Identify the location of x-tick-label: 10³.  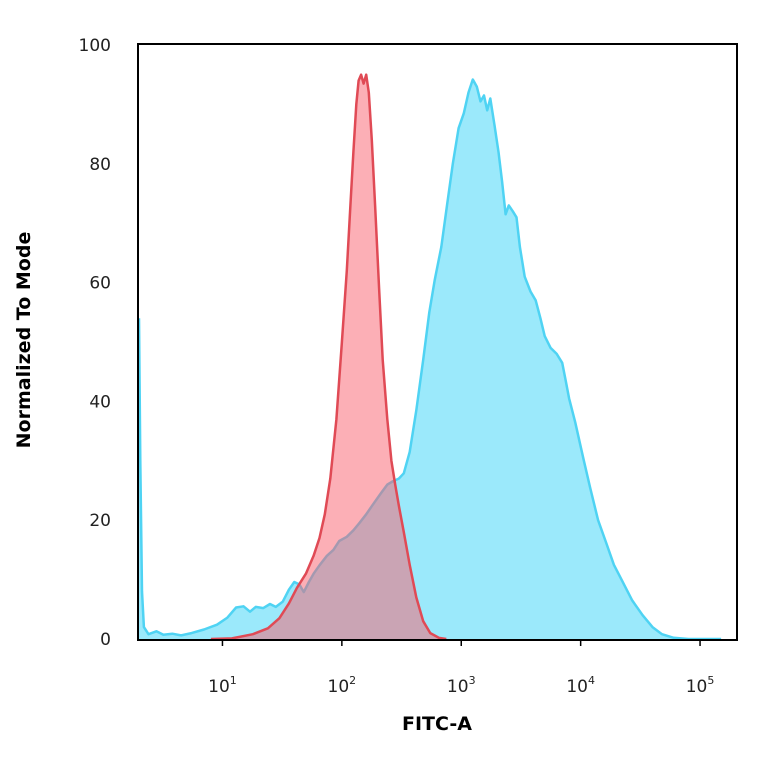
(461, 685).